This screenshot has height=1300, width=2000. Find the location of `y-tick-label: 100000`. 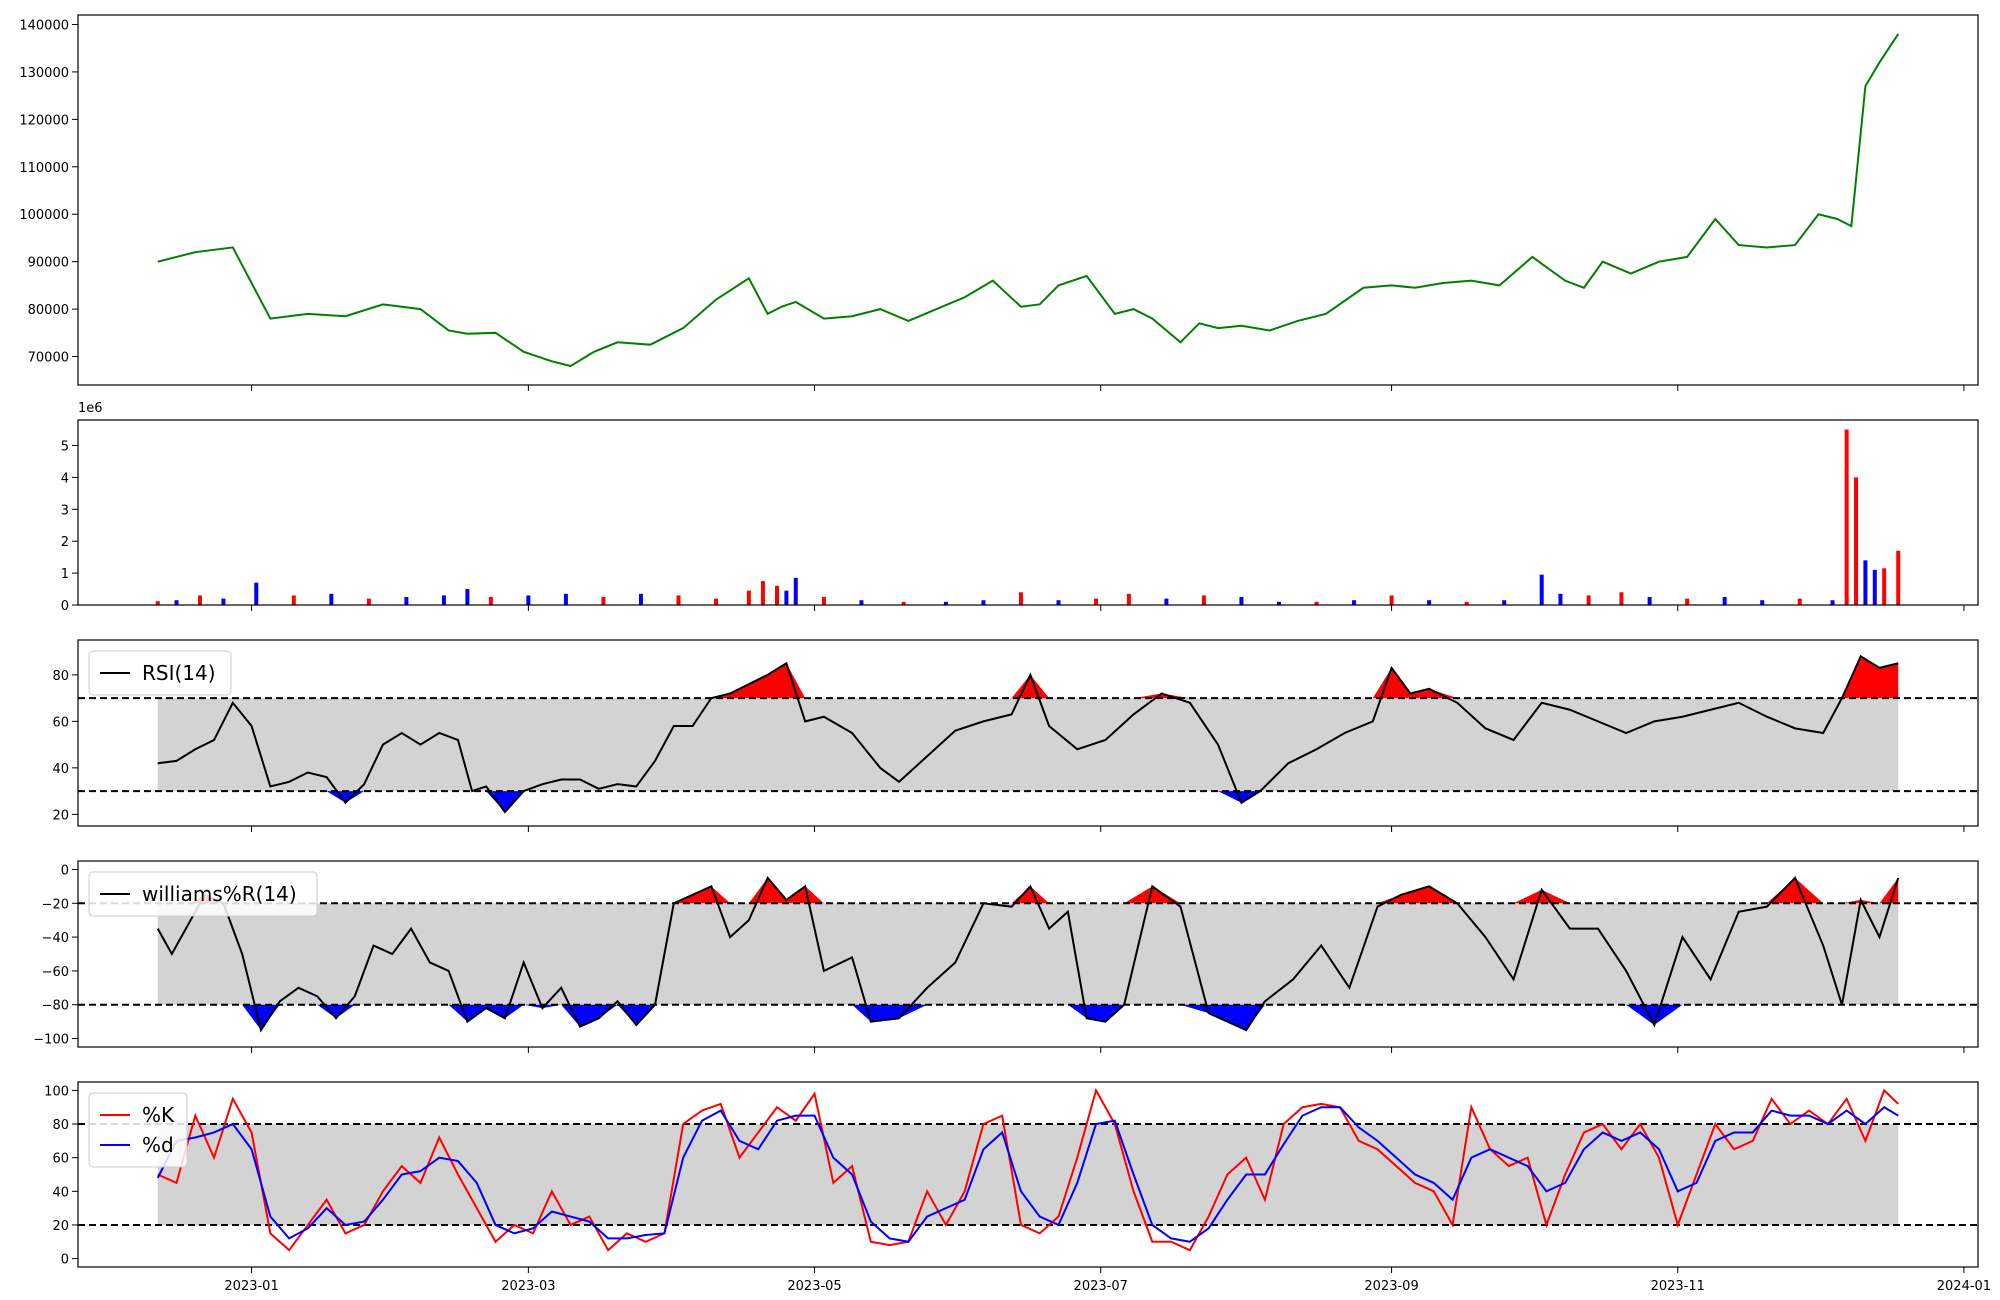

y-tick-label: 100000 is located at coordinates (44, 215).